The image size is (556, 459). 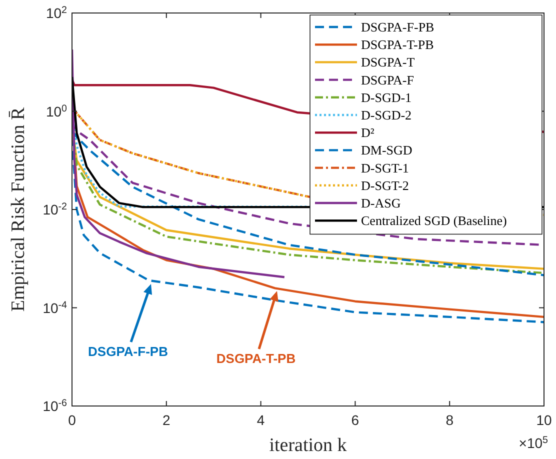 I want to click on legend-label: D-ASG, so click(x=381, y=203).